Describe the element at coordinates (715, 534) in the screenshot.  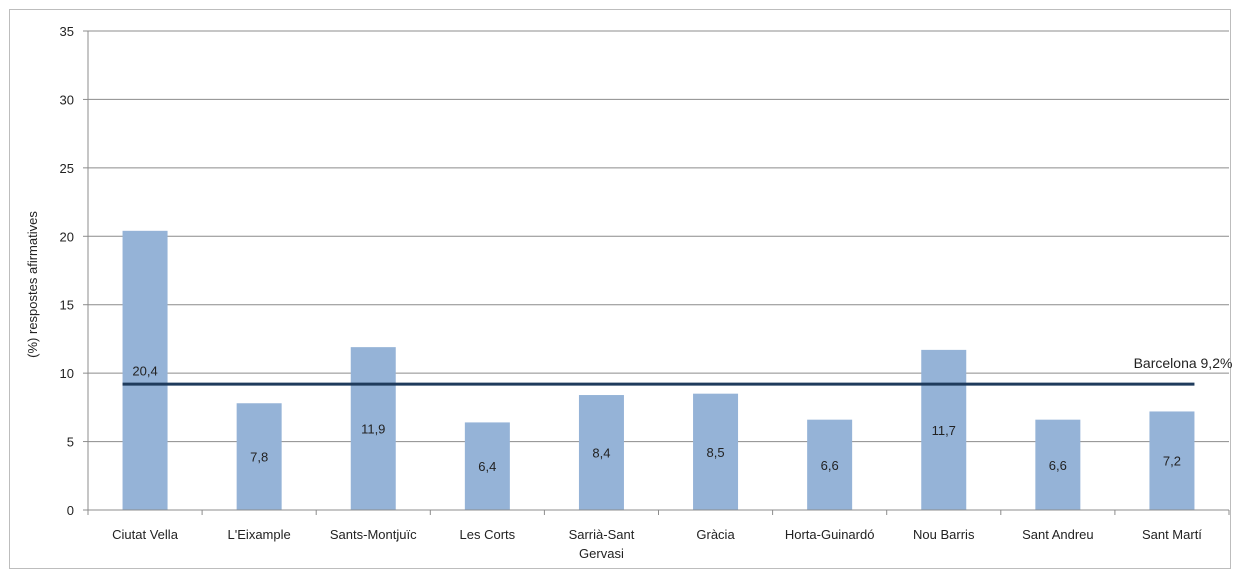
I see `x-category-label: Gràcia` at that location.